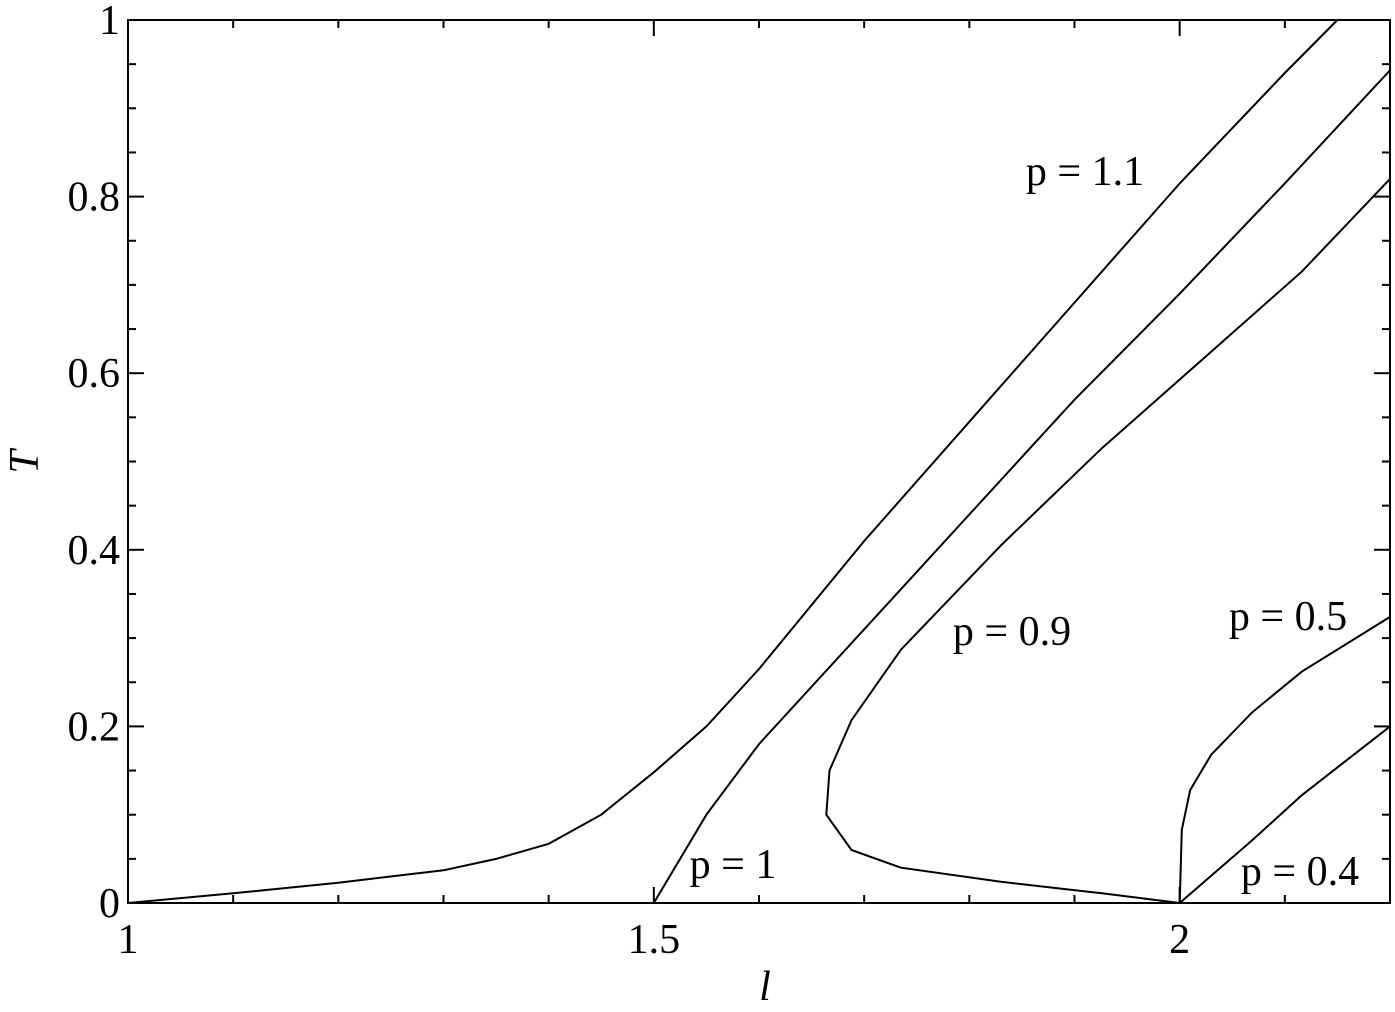 This screenshot has width=1395, height=1012. I want to click on x-tick-label: 2, so click(1179, 940).